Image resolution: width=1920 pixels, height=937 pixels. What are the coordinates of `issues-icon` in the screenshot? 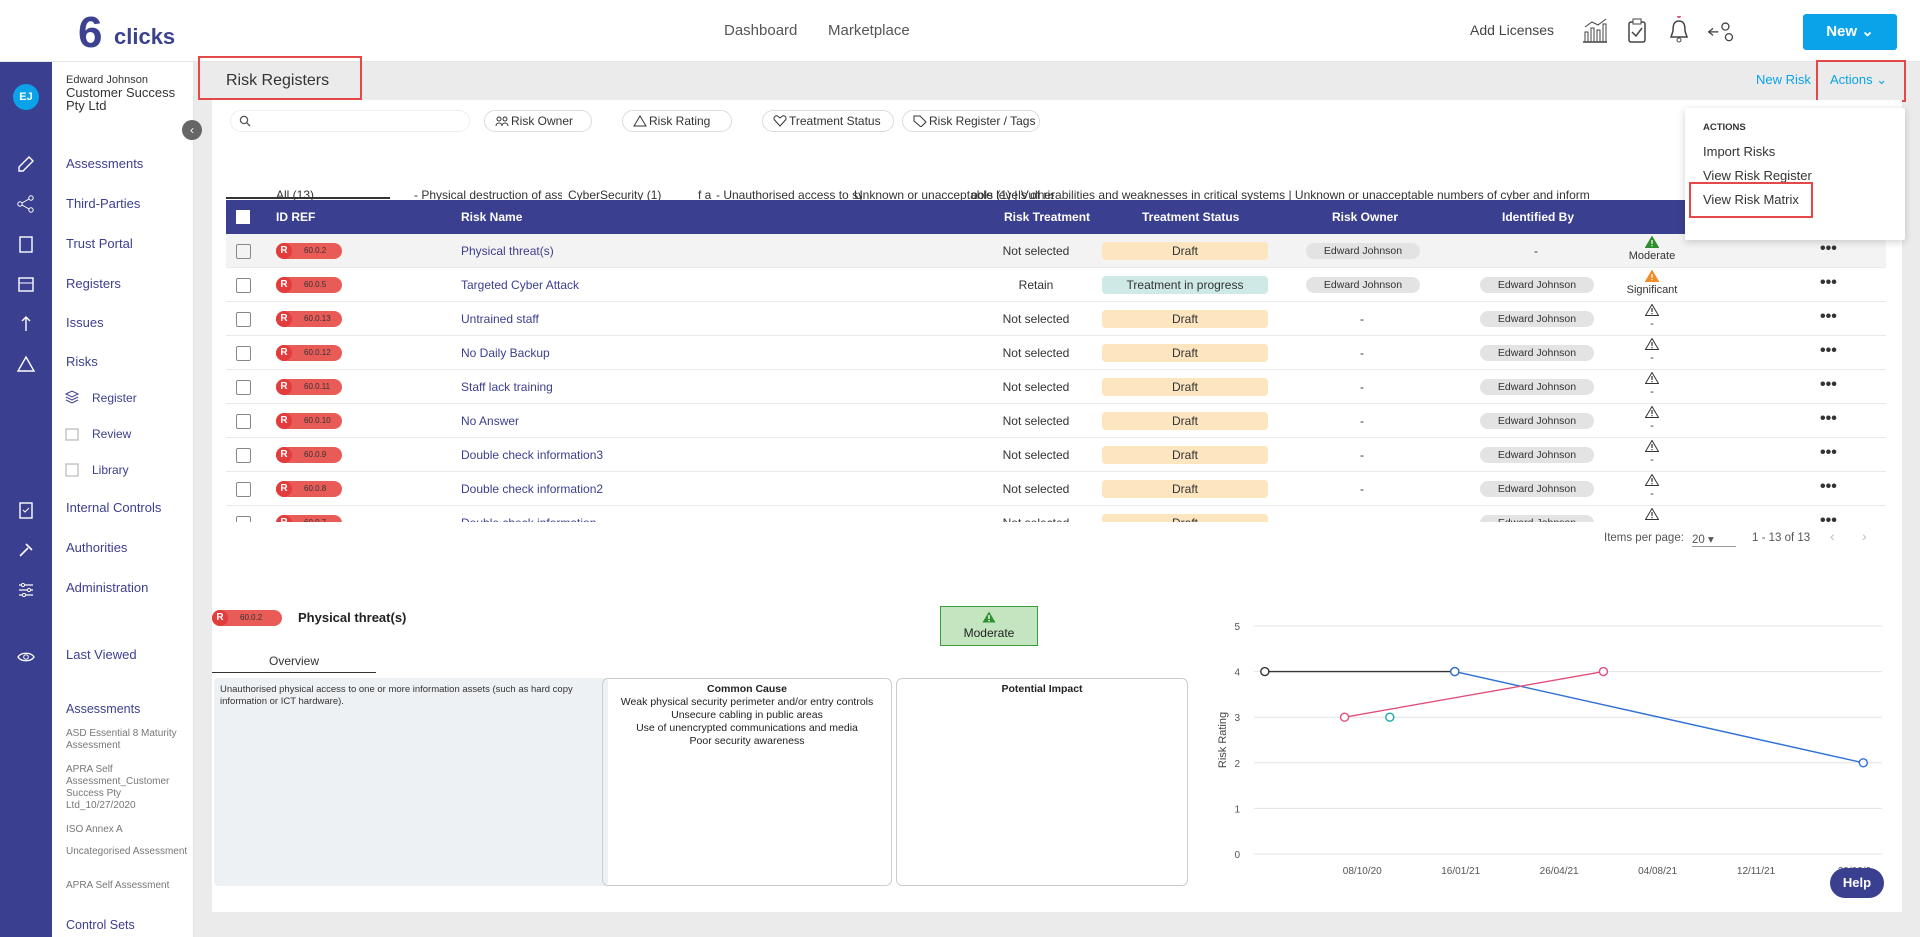 It's located at (26, 324).